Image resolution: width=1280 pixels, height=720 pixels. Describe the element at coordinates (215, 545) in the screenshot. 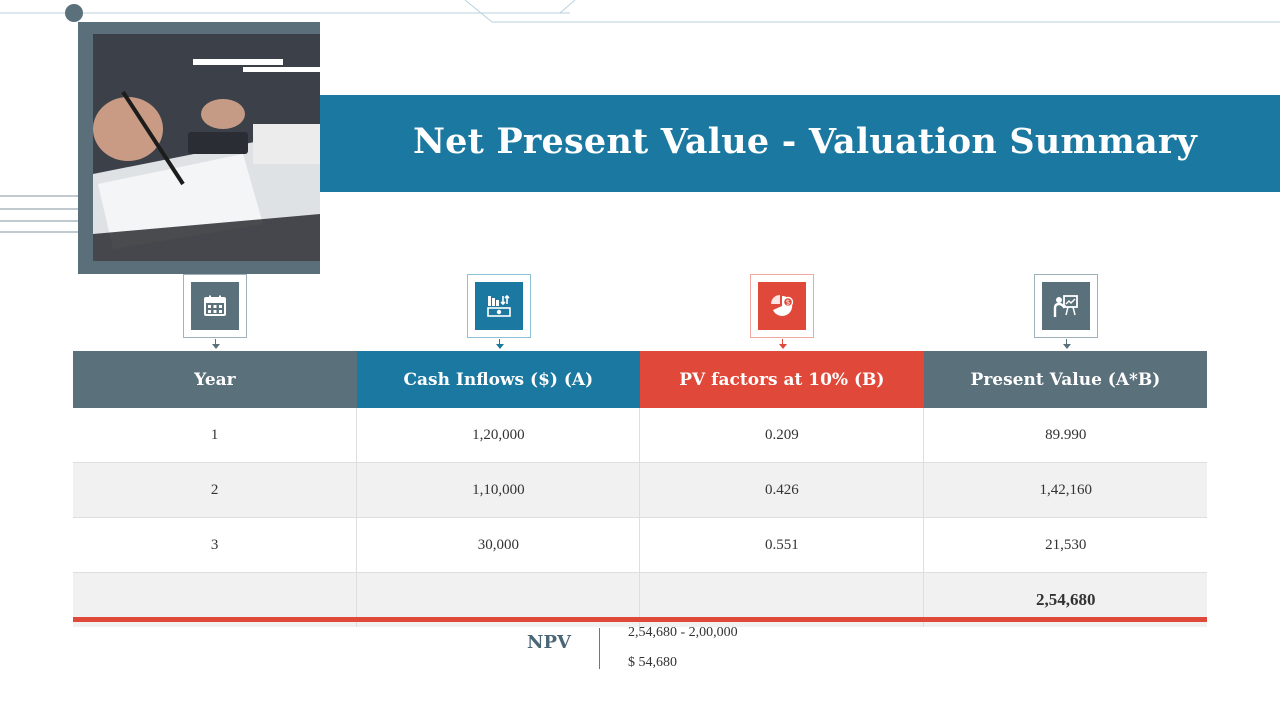

I see `year-cell: 3` at that location.